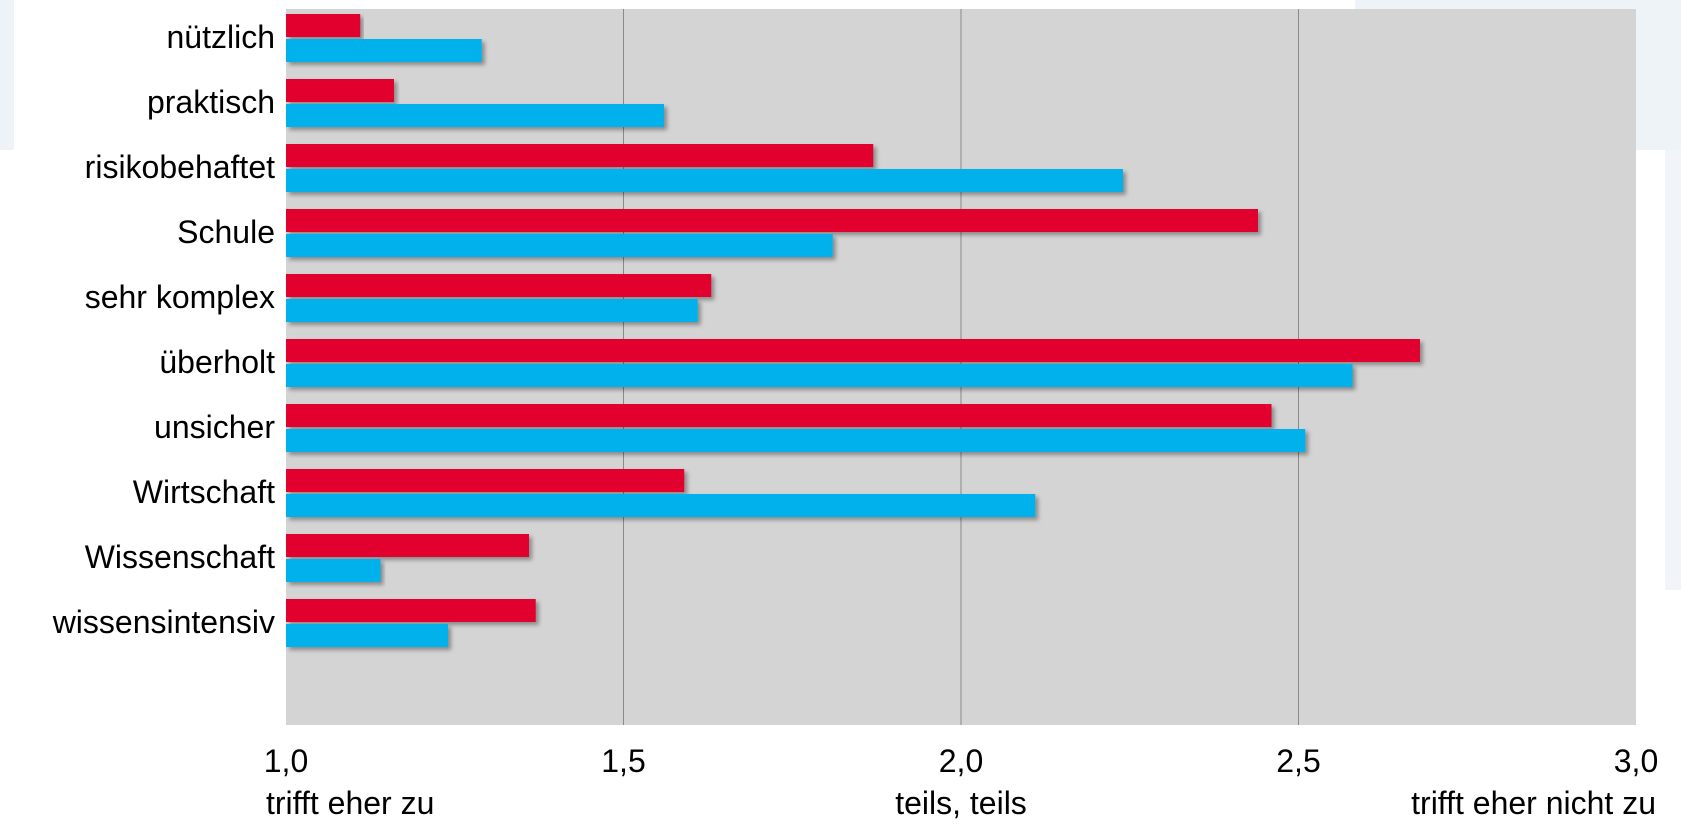 This screenshot has width=1681, height=824. I want to click on x-tick-label-3: 2,5, so click(1298, 761).